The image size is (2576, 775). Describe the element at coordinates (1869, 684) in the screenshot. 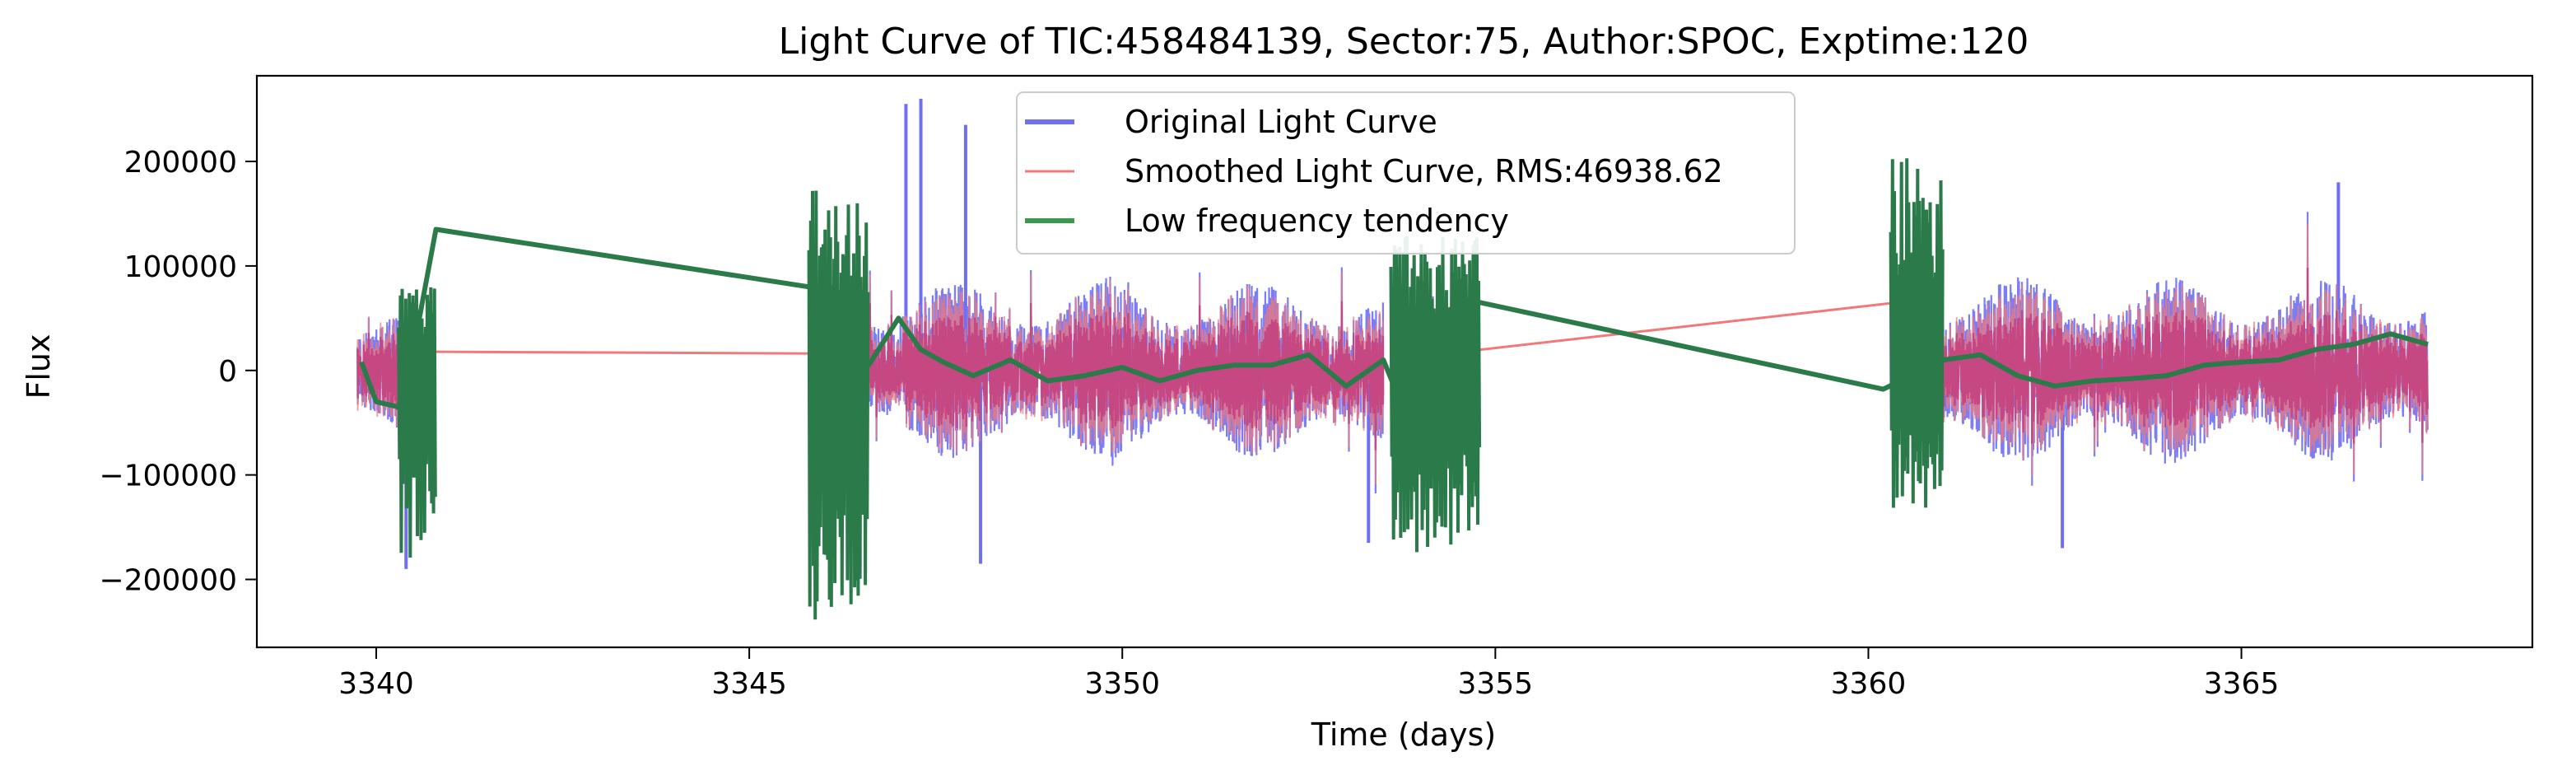

I see `x-tick-label: 3360` at that location.